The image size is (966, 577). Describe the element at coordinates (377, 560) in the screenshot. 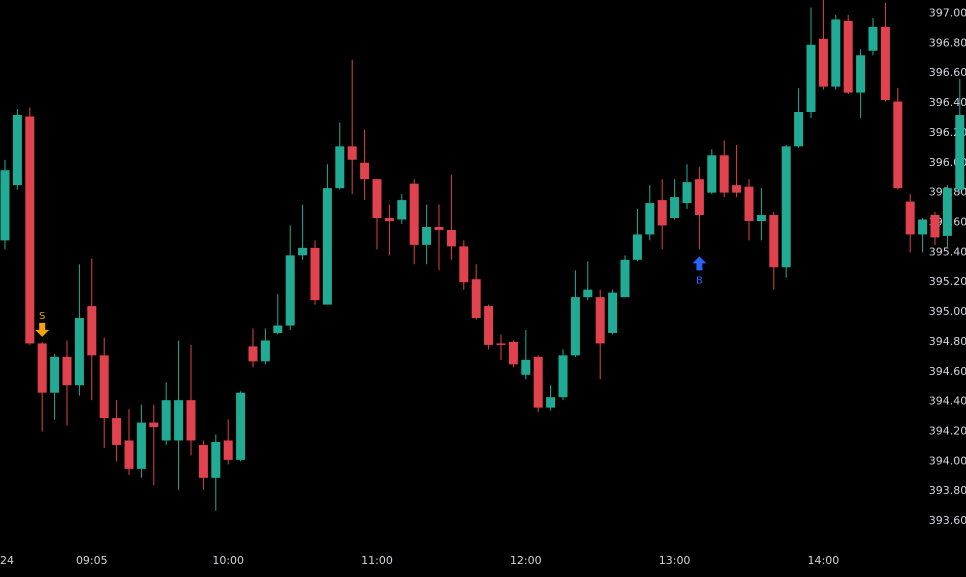

I see `x-tick-label: 11:00` at that location.